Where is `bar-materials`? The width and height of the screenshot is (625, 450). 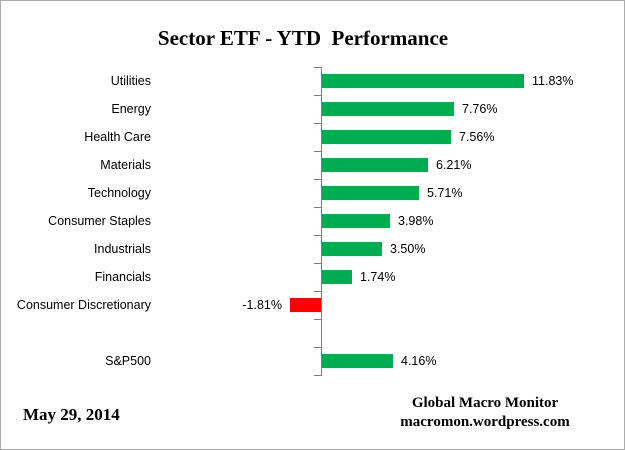 bar-materials is located at coordinates (375, 165).